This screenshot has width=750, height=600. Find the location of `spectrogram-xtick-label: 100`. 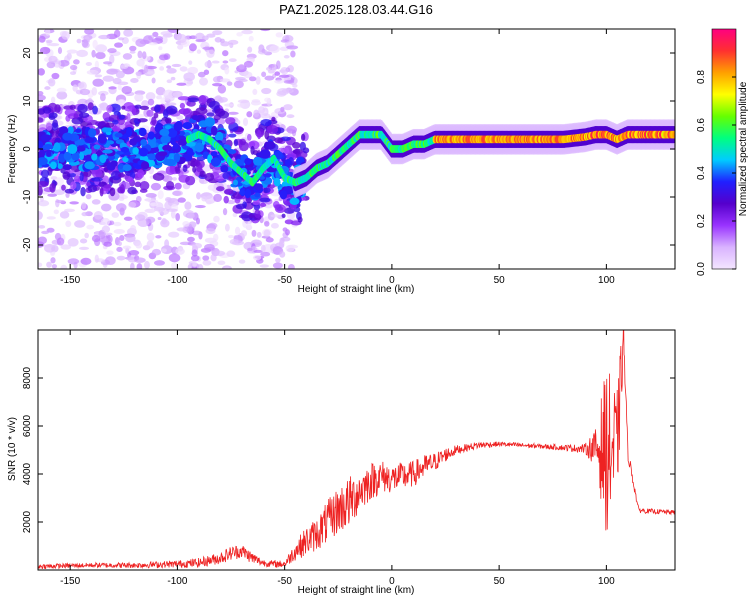

spectrogram-xtick-label: 100 is located at coordinates (606, 280).